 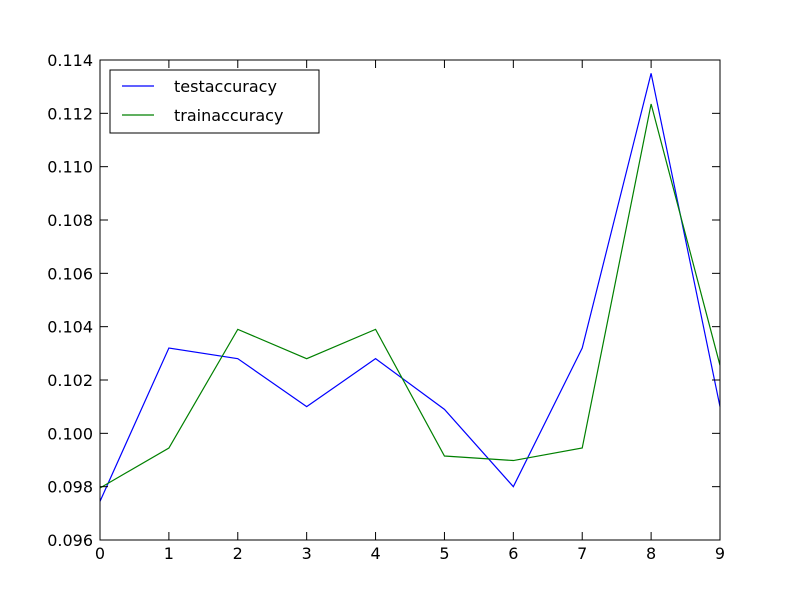 I want to click on legend-label: trainaccuracy, so click(x=228, y=115).